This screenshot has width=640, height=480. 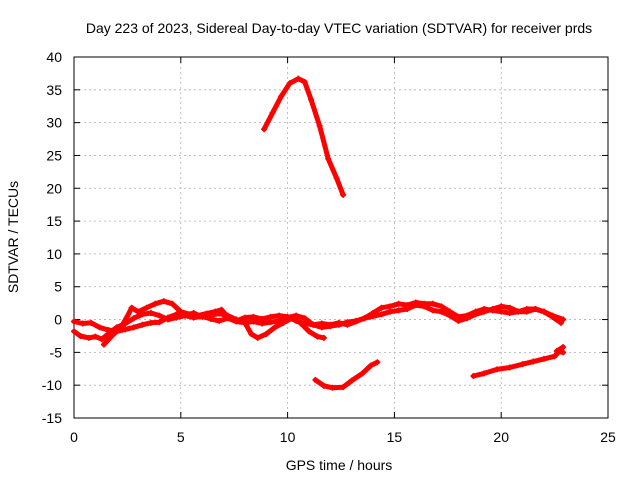 I want to click on x-tick-label: 25, so click(x=608, y=437).